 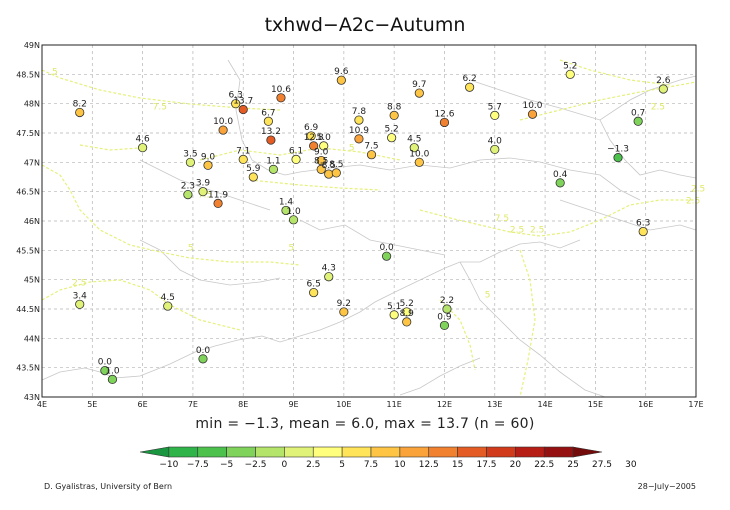 What do you see at coordinates (32, 104) in the screenshot?
I see `y-tick-label: 48N` at bounding box center [32, 104].